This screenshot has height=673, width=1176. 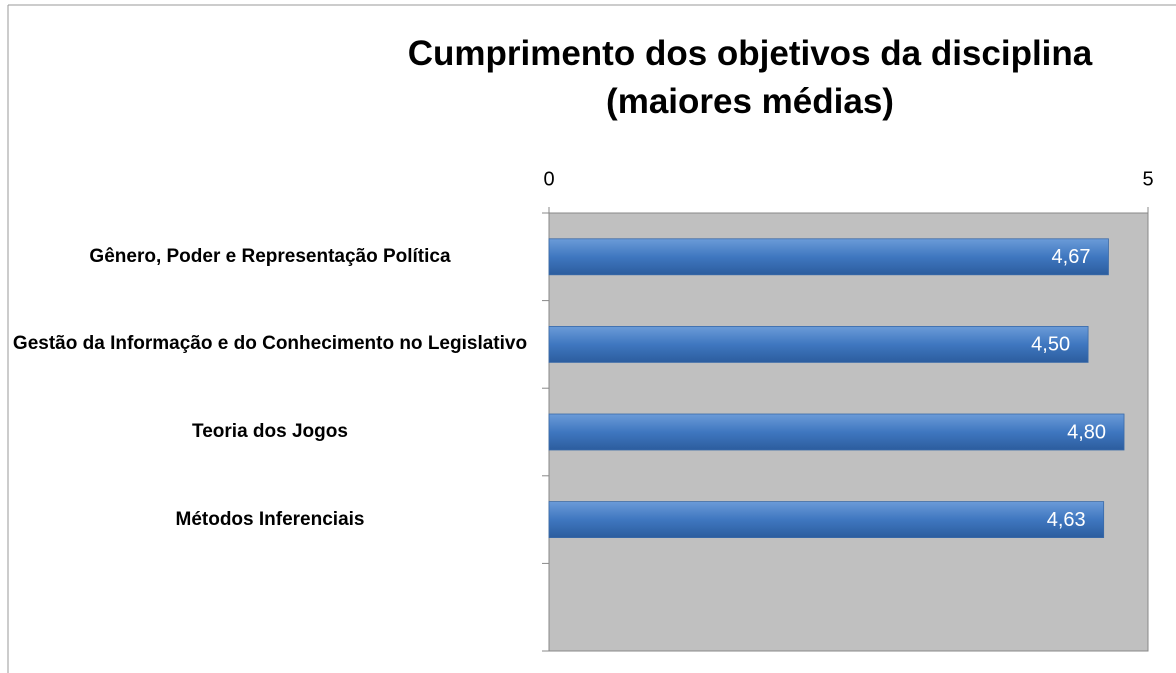 I want to click on y-tick-label: Gênero, Poder e Representação Política, so click(x=270, y=256).